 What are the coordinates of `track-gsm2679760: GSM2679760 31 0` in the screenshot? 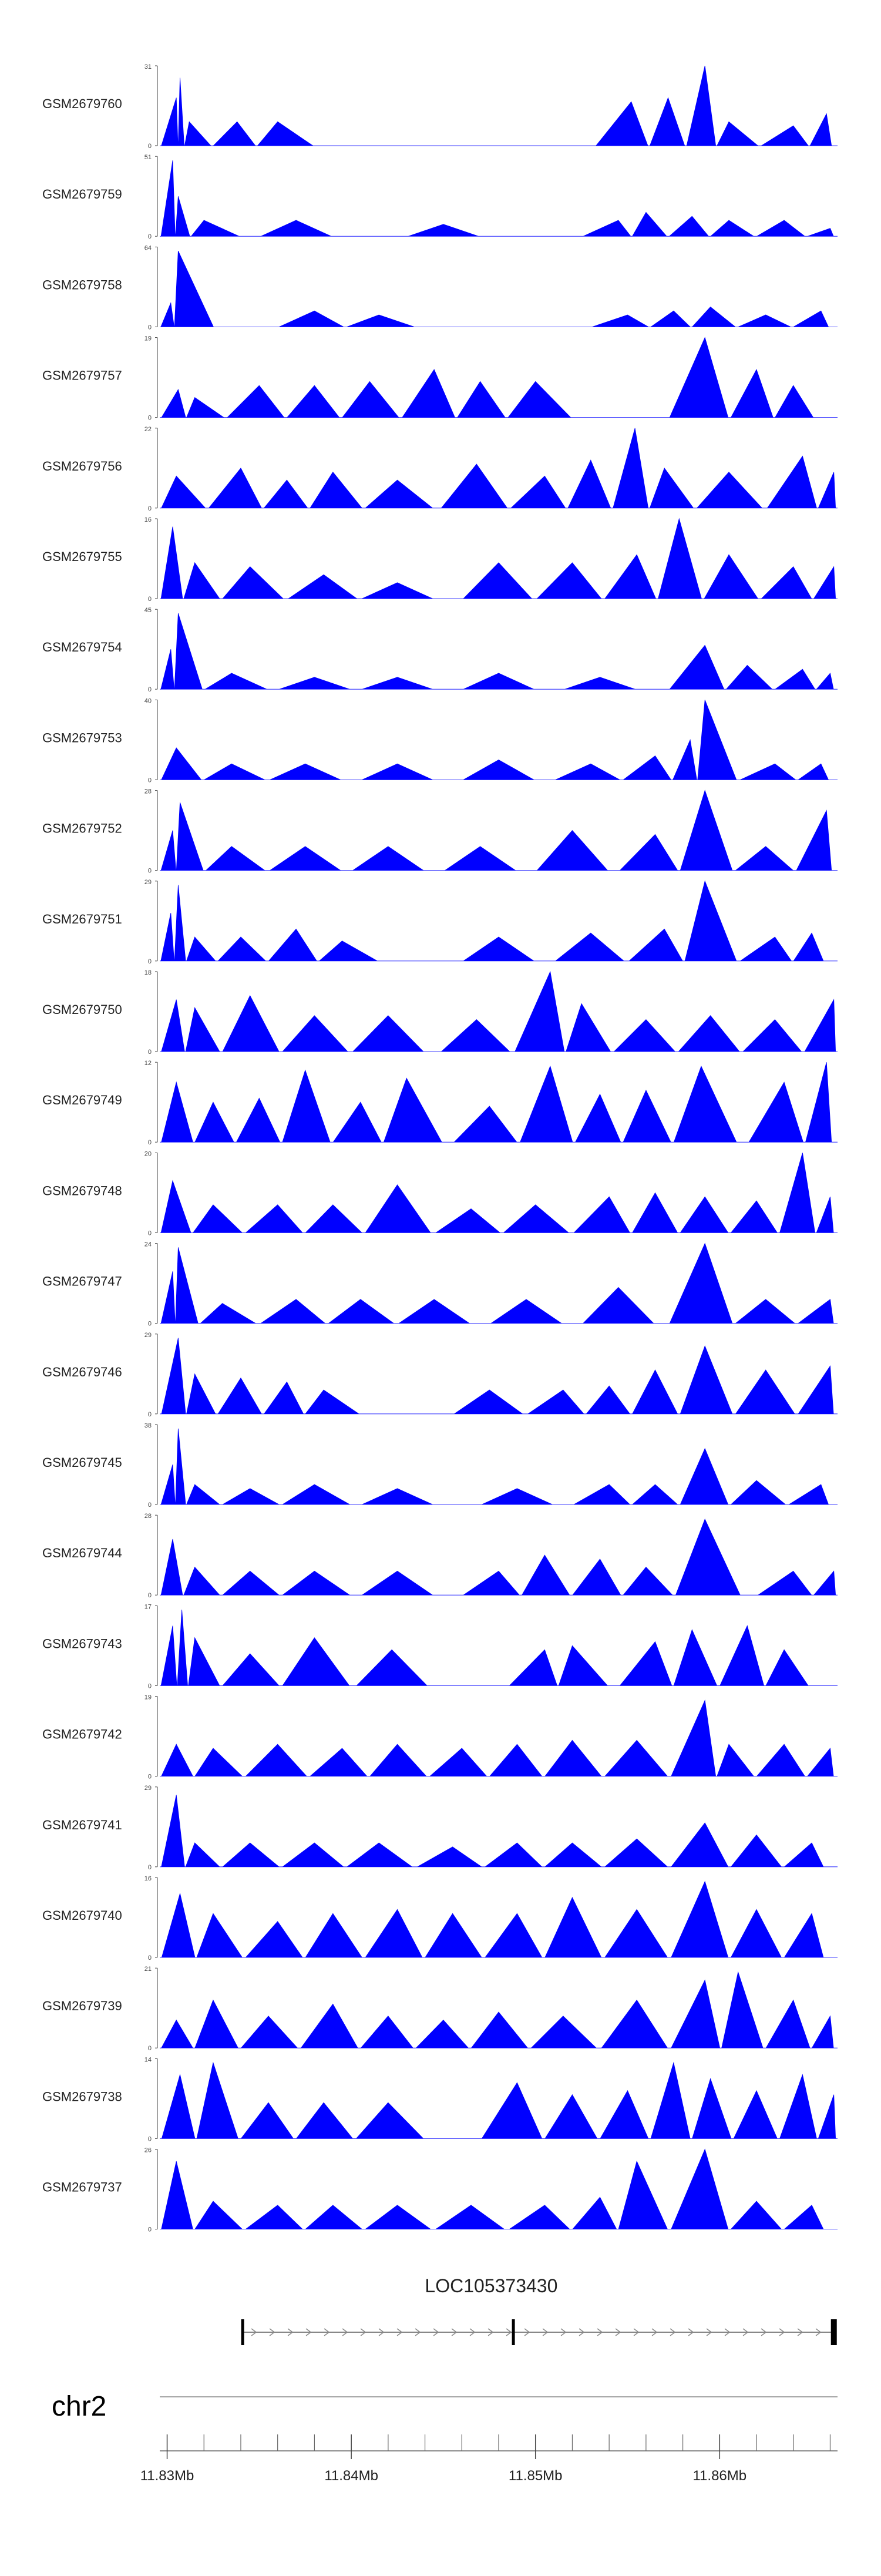 It's located at (440, 106).